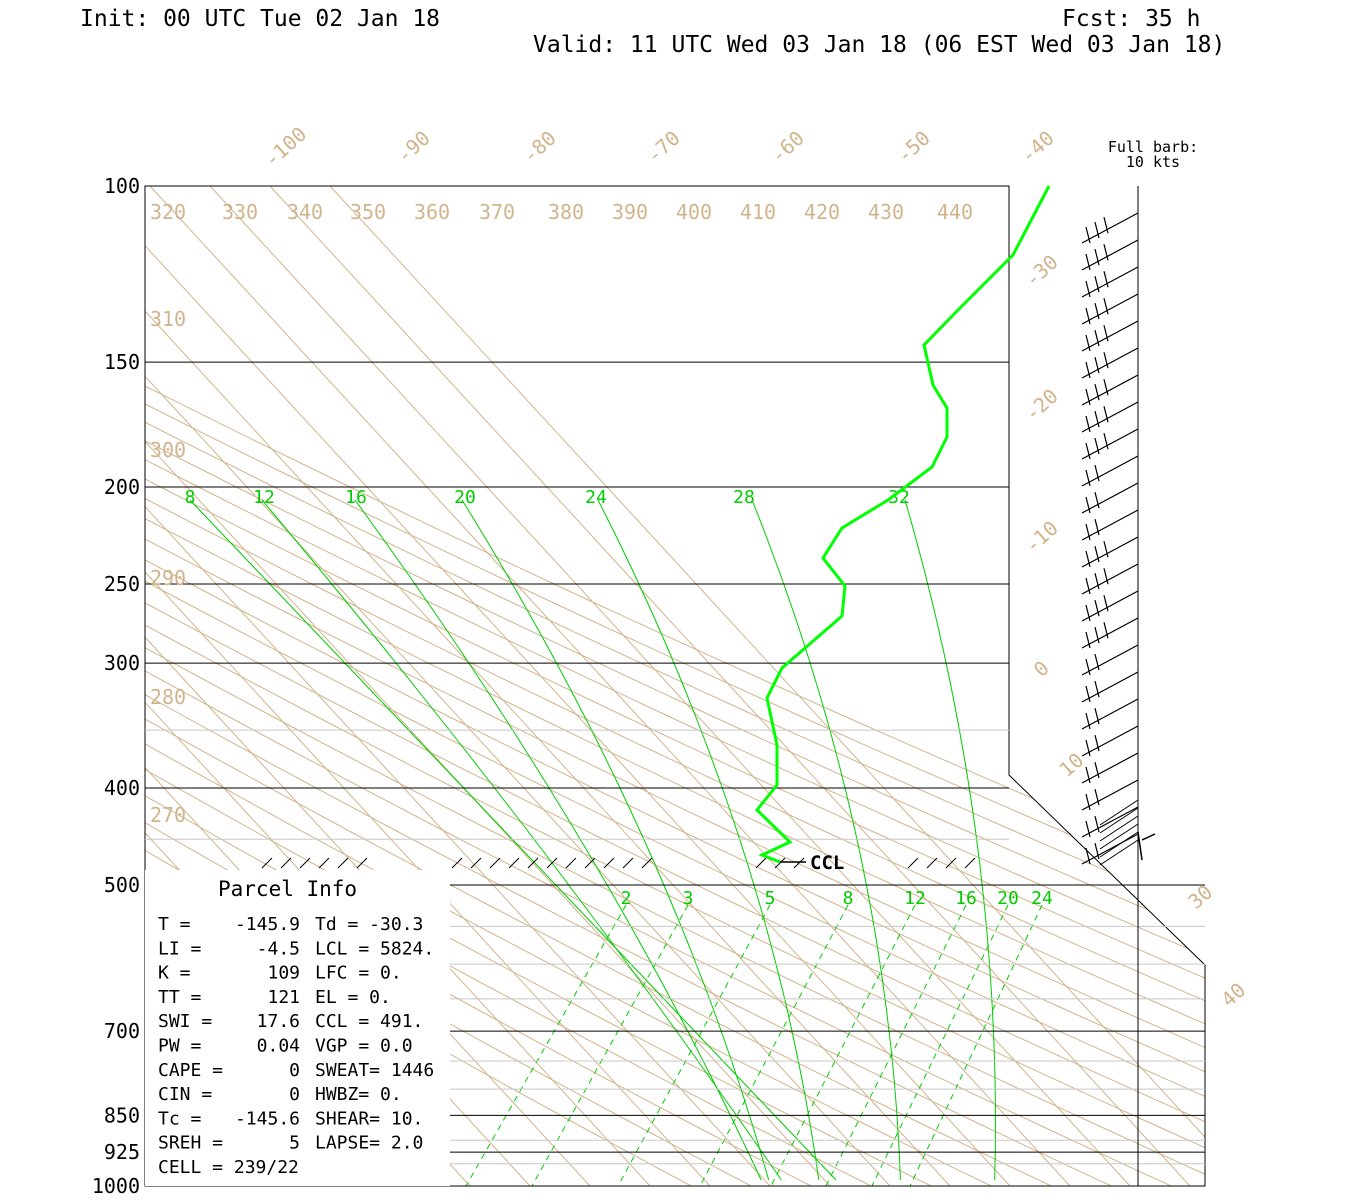  I want to click on ccl-label: CCL, so click(827, 863).